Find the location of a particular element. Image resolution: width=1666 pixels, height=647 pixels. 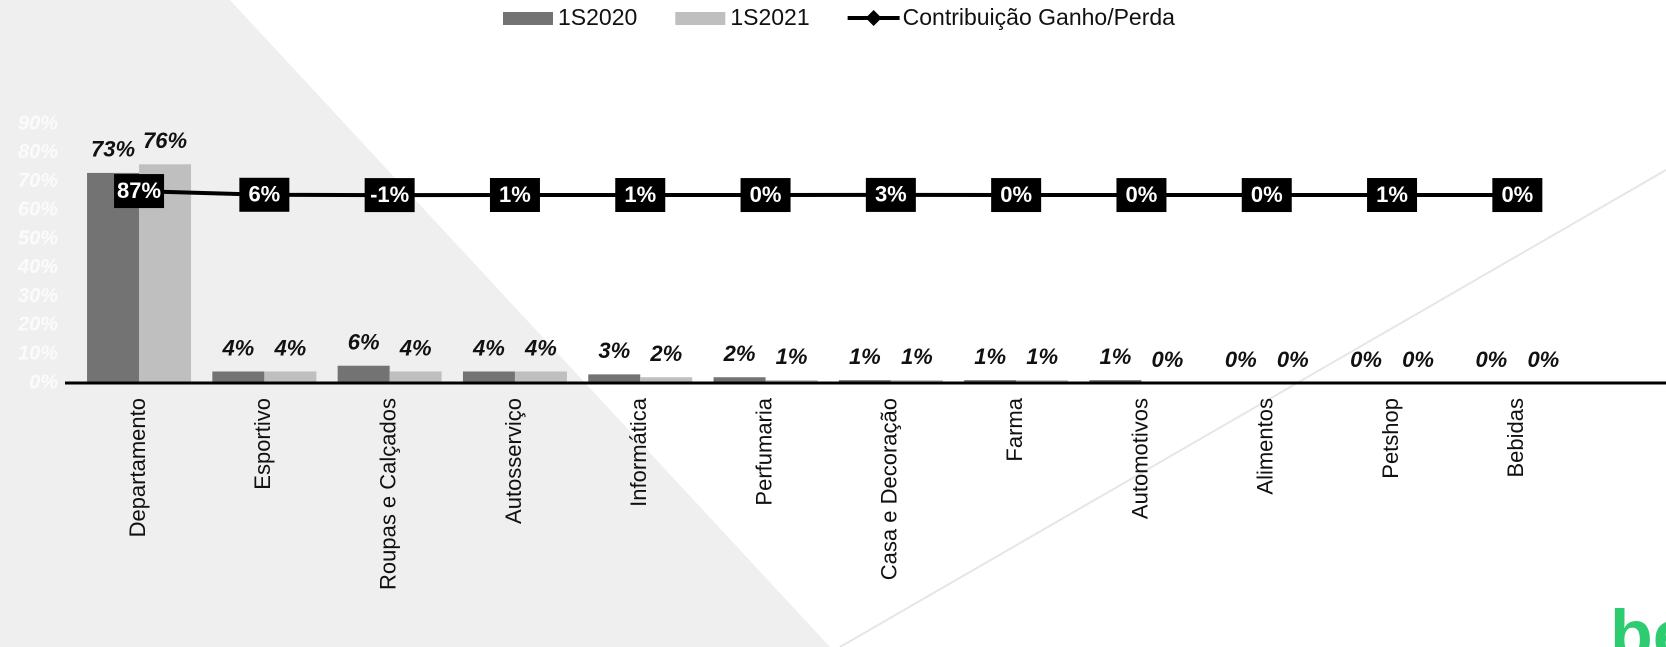

logo: be is located at coordinates (1638, 621).